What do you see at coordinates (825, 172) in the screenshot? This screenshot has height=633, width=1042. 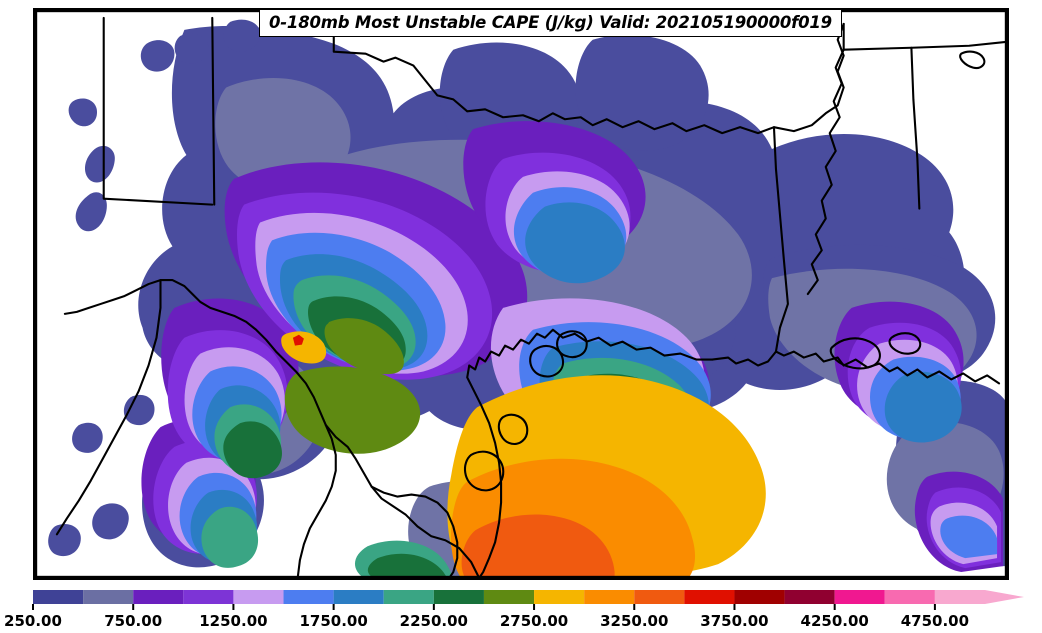 I see `border-mississippi-river` at bounding box center [825, 172].